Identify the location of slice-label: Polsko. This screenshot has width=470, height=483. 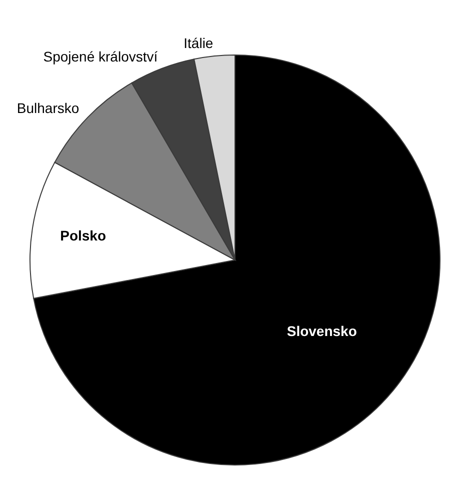
(83, 235).